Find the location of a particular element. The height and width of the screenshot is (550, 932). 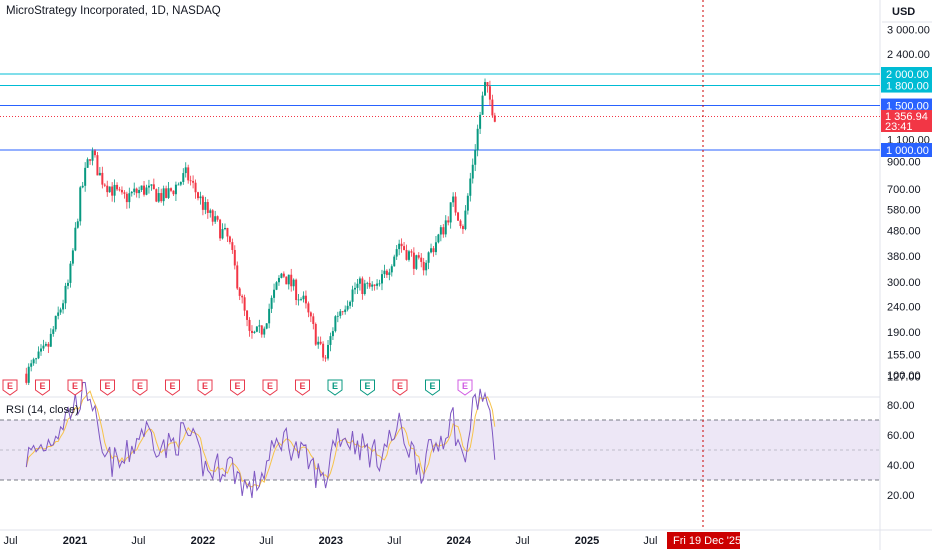

rsi-tick-label: 60.00 is located at coordinates (901, 436).